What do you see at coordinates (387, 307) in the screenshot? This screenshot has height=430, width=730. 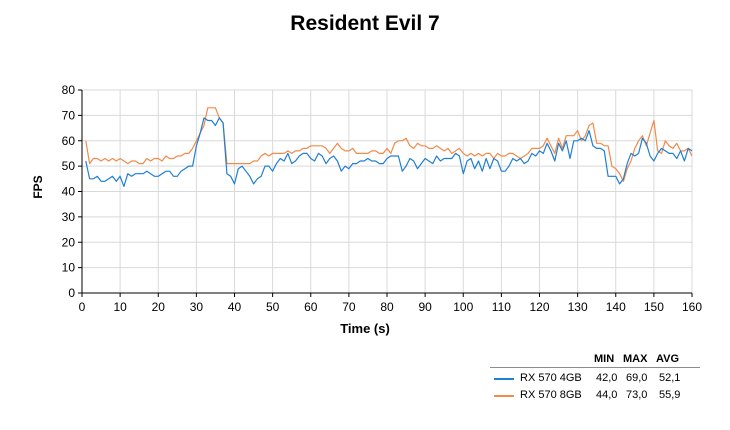 I see `x-tick-label: 80` at bounding box center [387, 307].